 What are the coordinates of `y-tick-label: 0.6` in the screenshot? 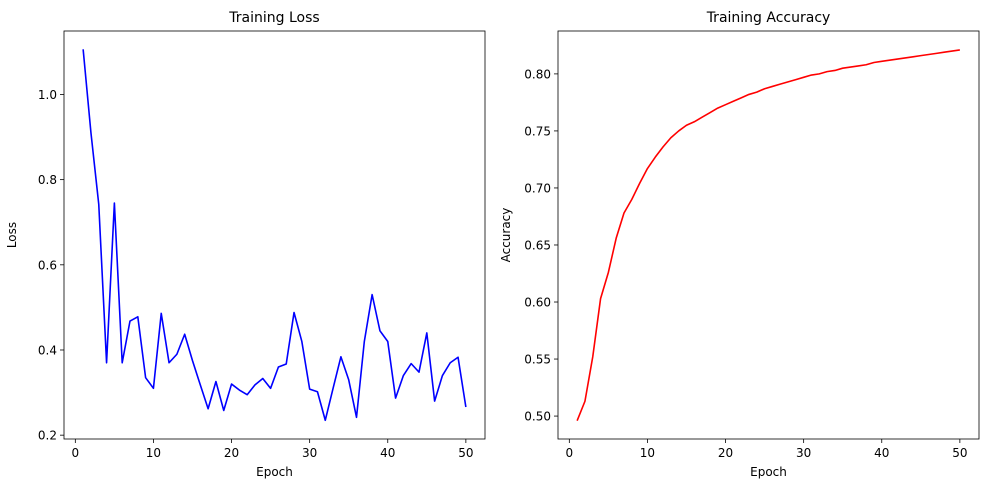 It's located at (47, 265).